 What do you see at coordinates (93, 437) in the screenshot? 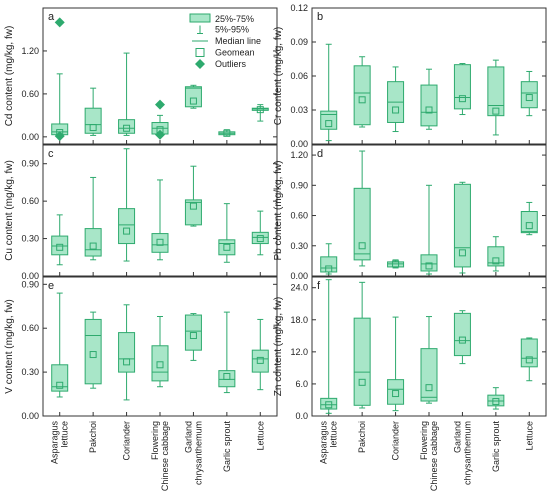
I see `category-label: Pakchoi` at bounding box center [93, 437].